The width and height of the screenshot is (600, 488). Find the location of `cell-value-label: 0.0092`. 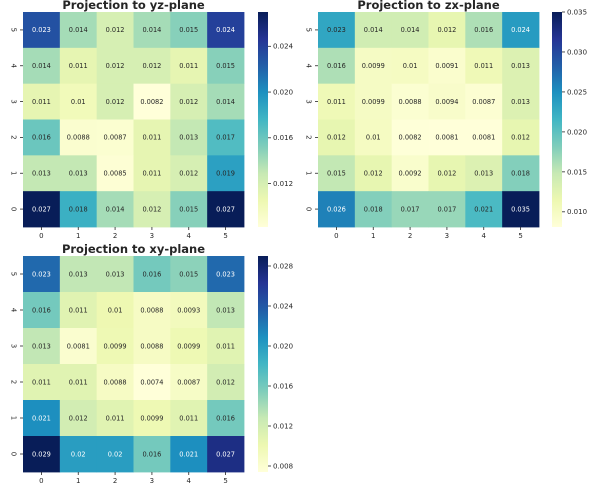

cell-value-label: 0.0092 is located at coordinates (410, 174).